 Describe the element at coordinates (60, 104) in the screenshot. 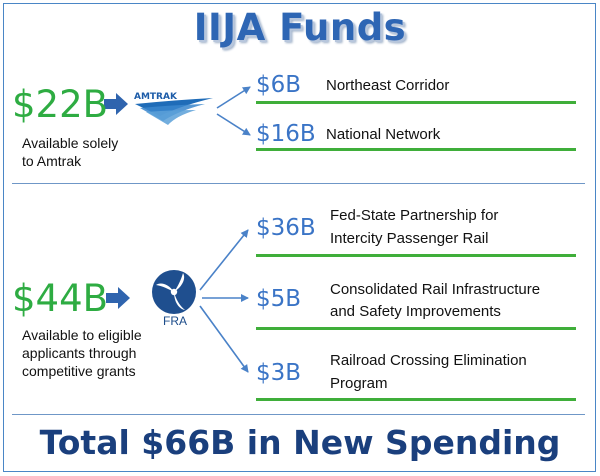

I see `amtrak-total: $22B` at that location.